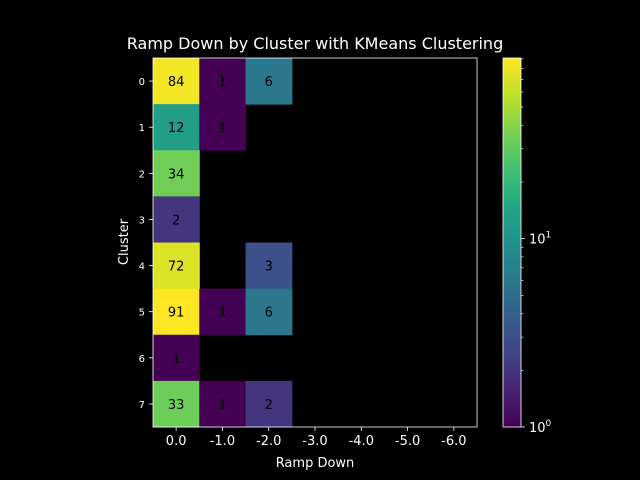  I want to click on y-axis-label: Cluster, so click(124, 241).